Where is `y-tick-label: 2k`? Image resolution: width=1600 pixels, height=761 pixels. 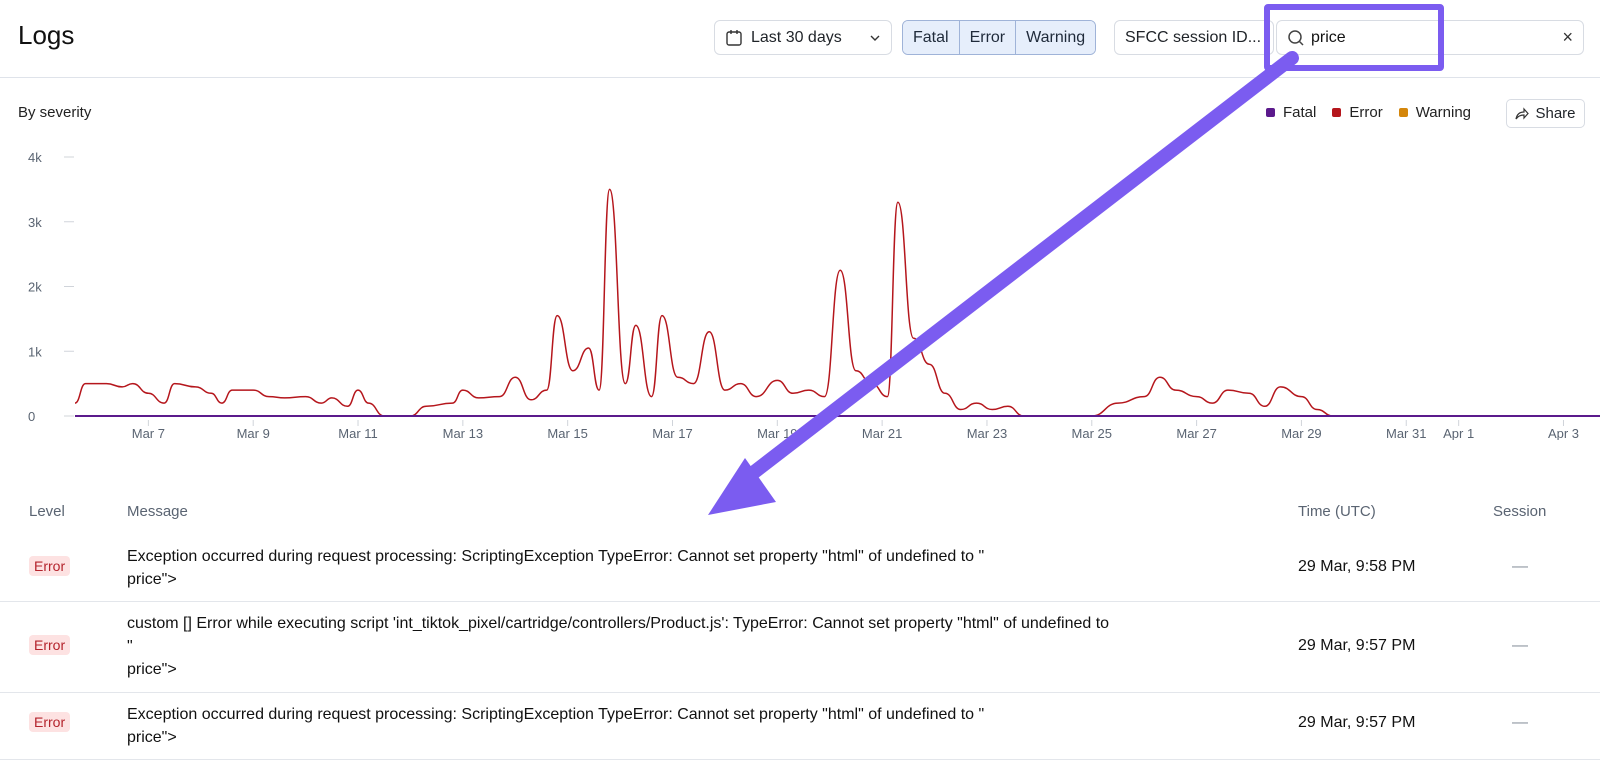
y-tick-label: 2k is located at coordinates (35, 287).